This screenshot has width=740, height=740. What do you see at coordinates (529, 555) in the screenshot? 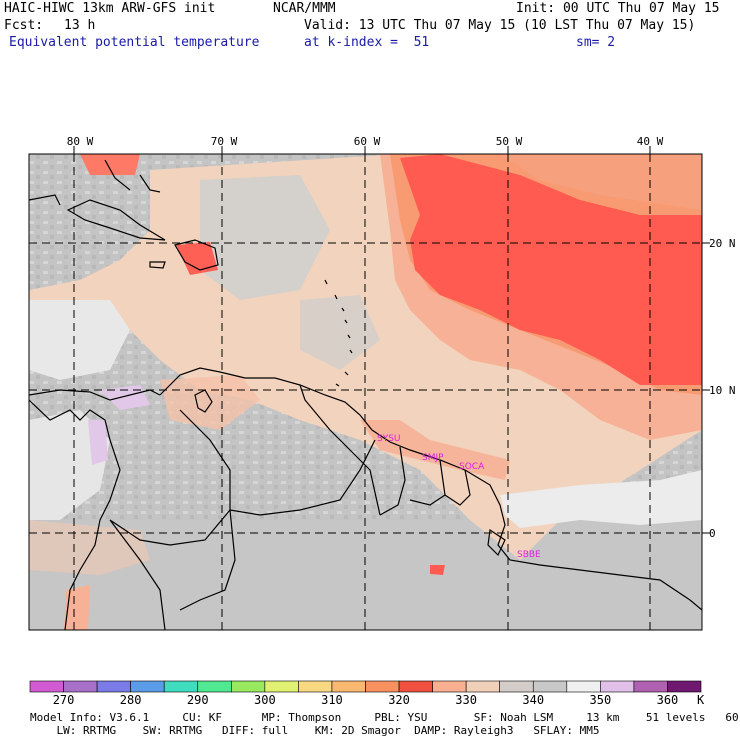
I see `station-label: SBBE` at bounding box center [529, 555].